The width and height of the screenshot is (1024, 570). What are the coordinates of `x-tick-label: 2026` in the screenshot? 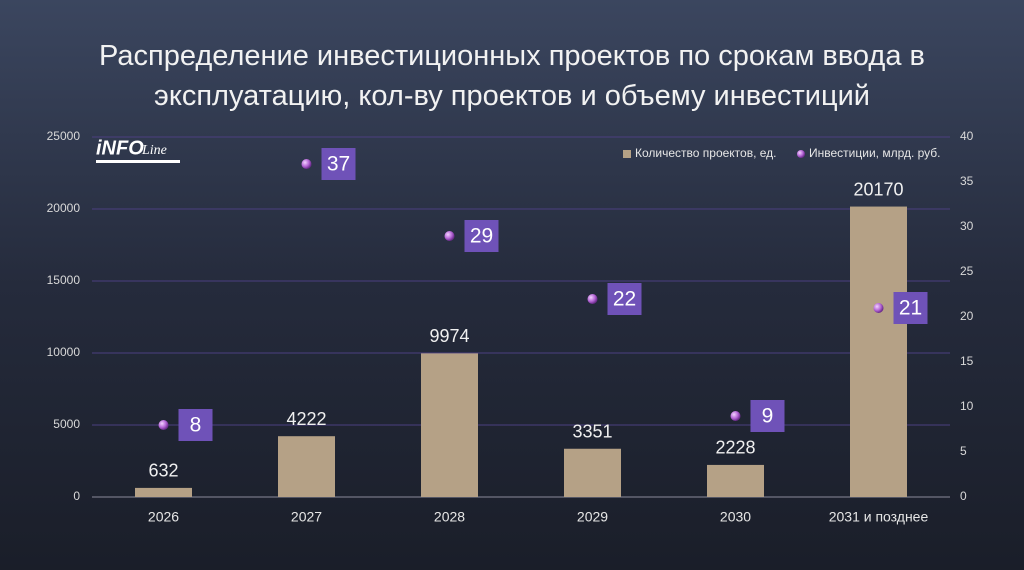 It's located at (163, 517).